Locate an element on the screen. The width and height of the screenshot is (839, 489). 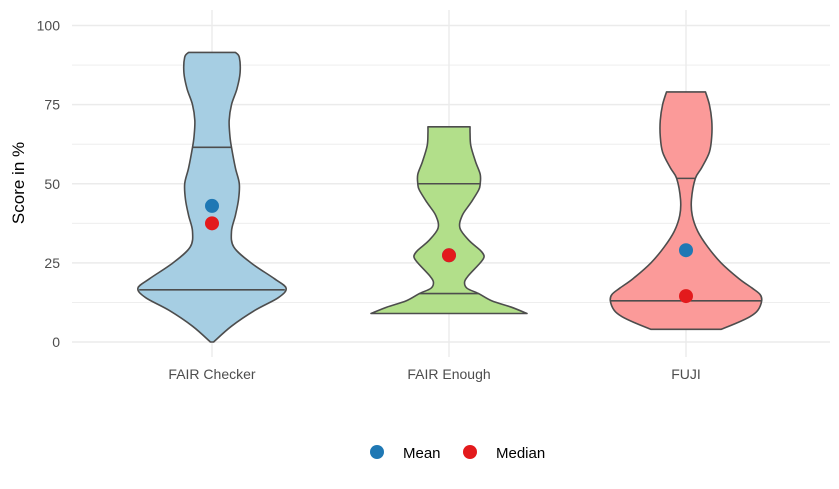
legend-label-median: Median is located at coordinates (520, 453).